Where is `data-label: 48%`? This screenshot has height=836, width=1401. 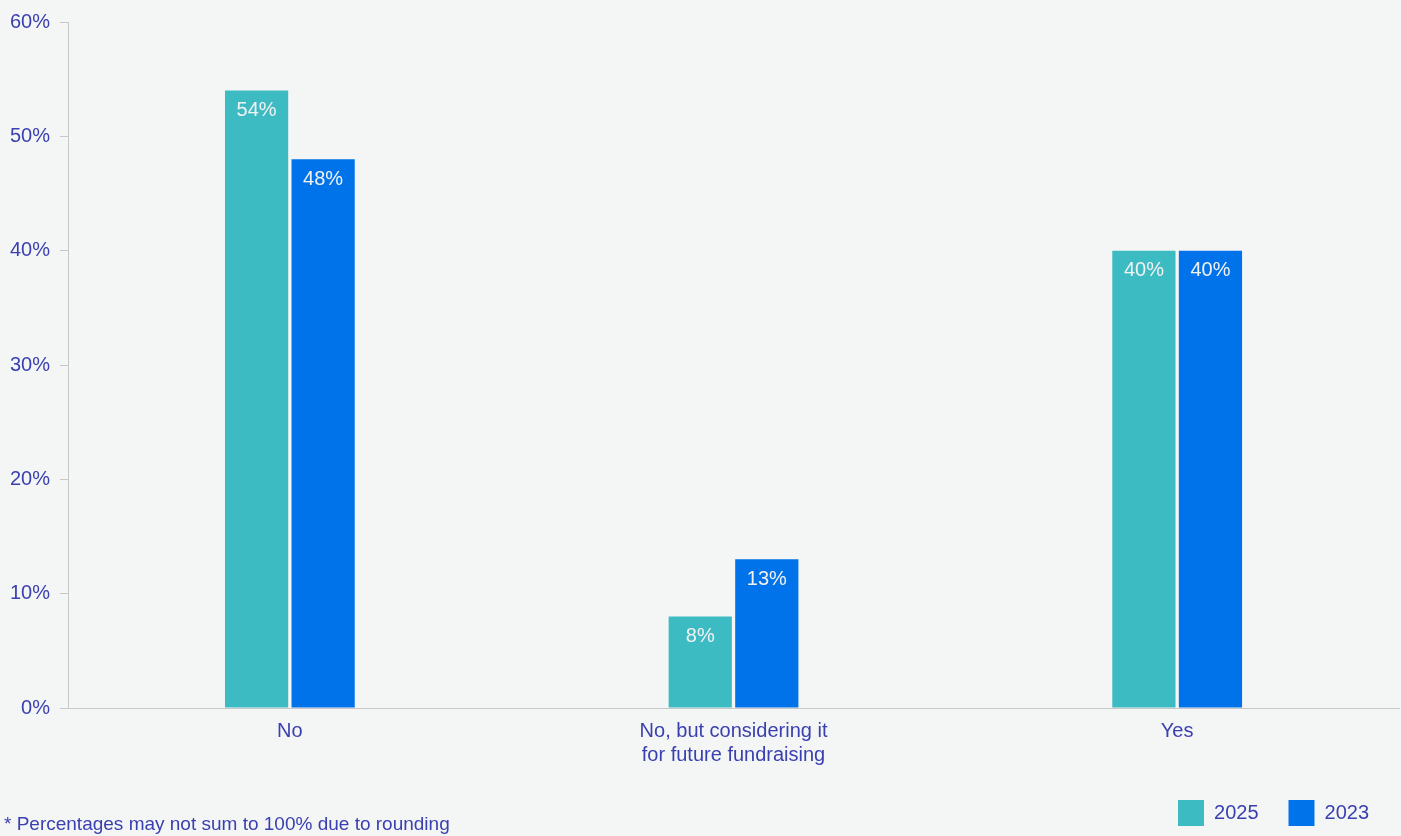 data-label: 48% is located at coordinates (323, 177).